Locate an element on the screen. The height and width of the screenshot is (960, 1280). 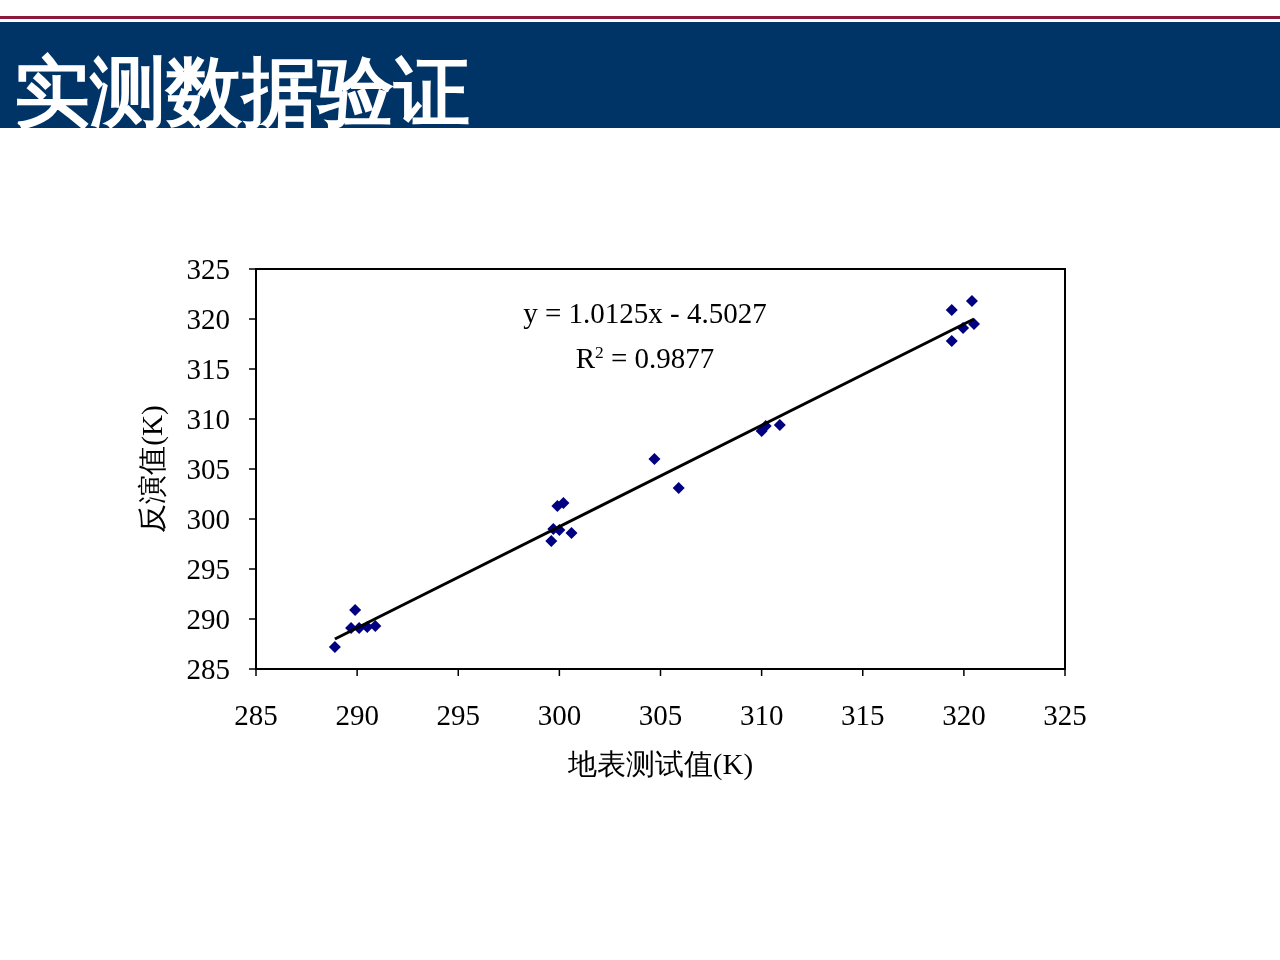
x-tick-label: 315 is located at coordinates (863, 715).